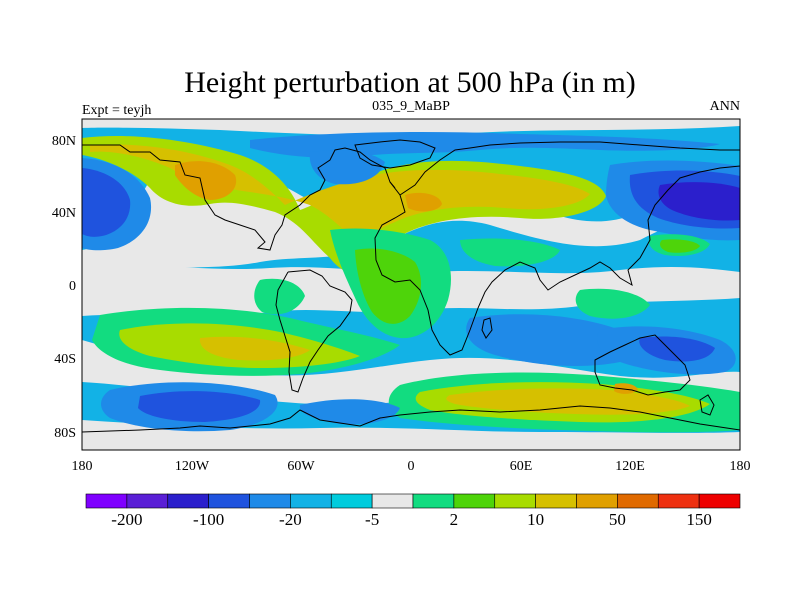  What do you see at coordinates (707, 405) in the screenshot?
I see `coast-new-zealand` at bounding box center [707, 405].